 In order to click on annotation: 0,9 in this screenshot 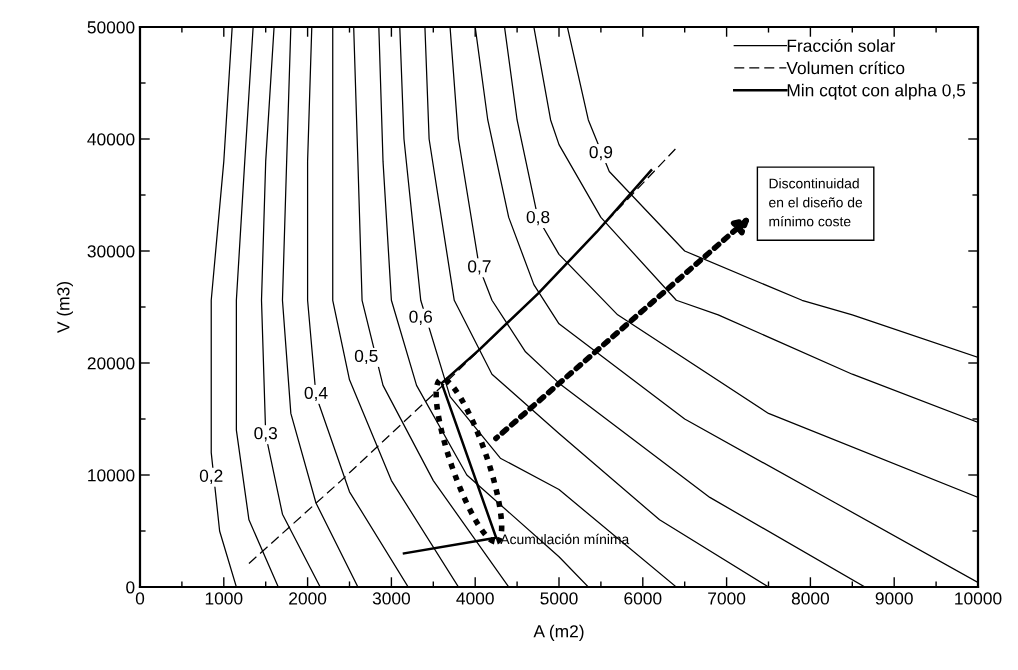, I will do `click(601, 153)`.